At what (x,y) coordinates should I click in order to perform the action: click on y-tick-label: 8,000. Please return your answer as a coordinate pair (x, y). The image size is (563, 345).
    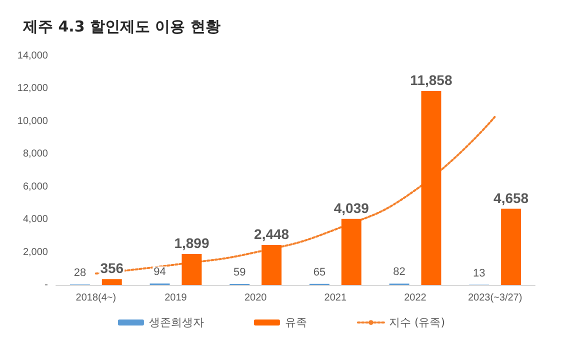
    Looking at the image, I should click on (35, 154).